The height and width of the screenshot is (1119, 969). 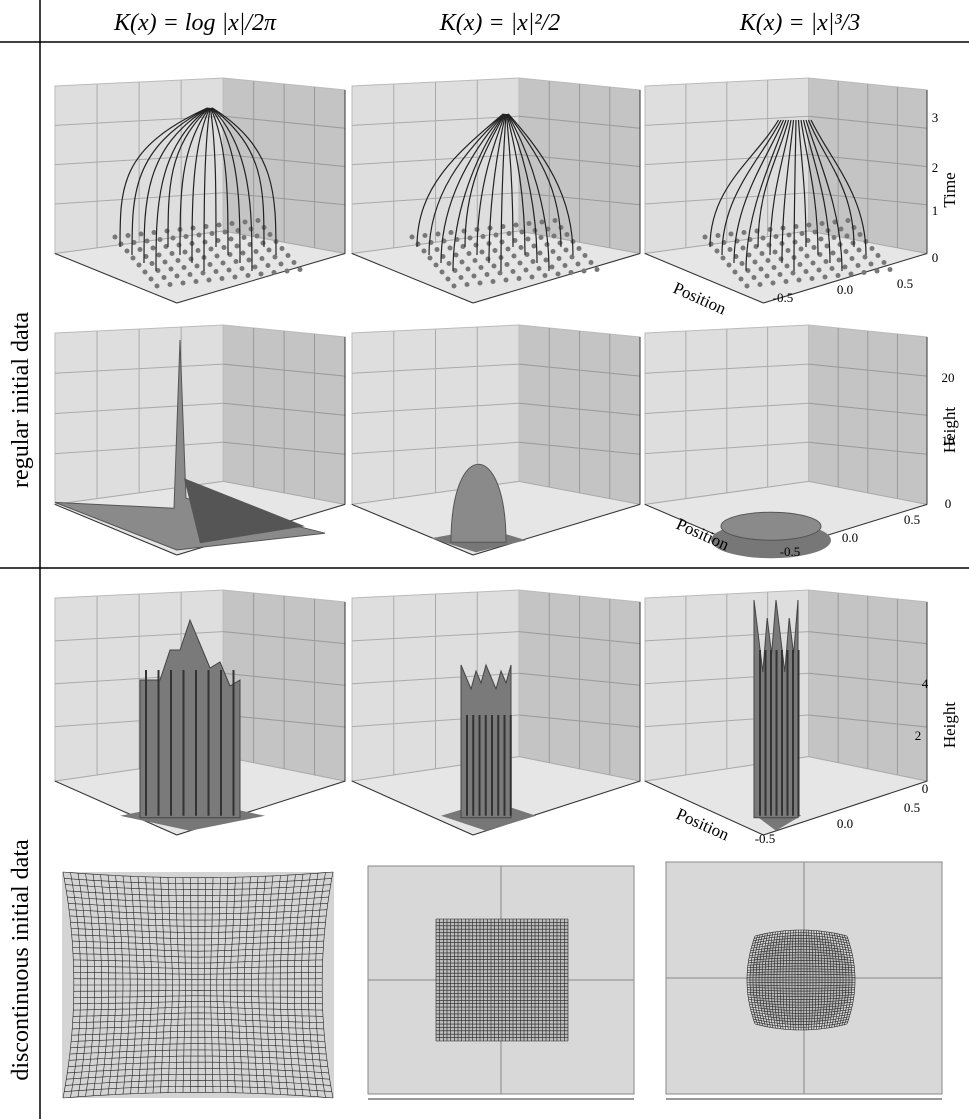 I want to click on tick-label: 0, so click(x=925, y=788).